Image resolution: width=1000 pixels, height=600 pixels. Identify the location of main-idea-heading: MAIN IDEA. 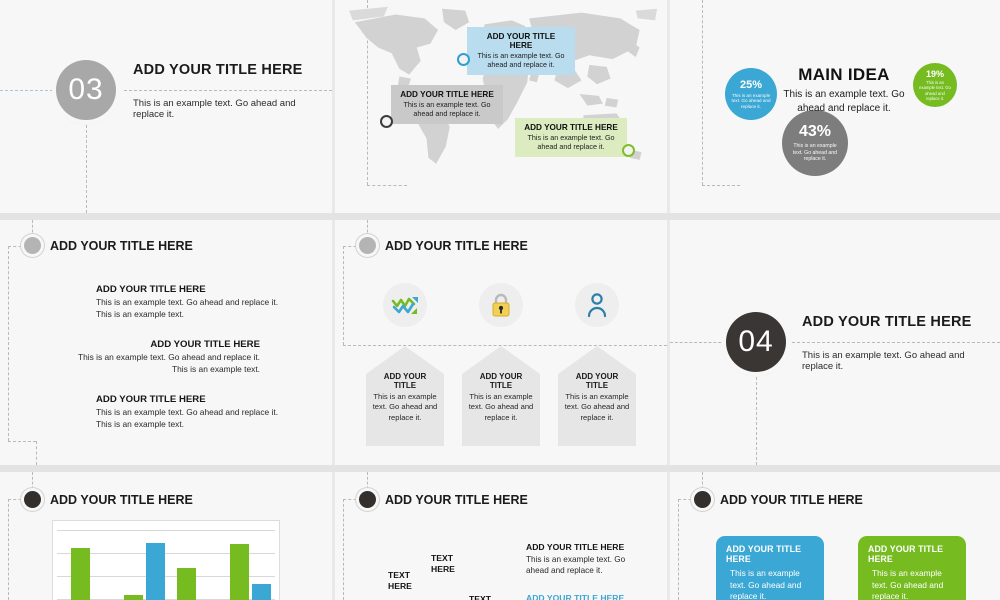
(844, 74).